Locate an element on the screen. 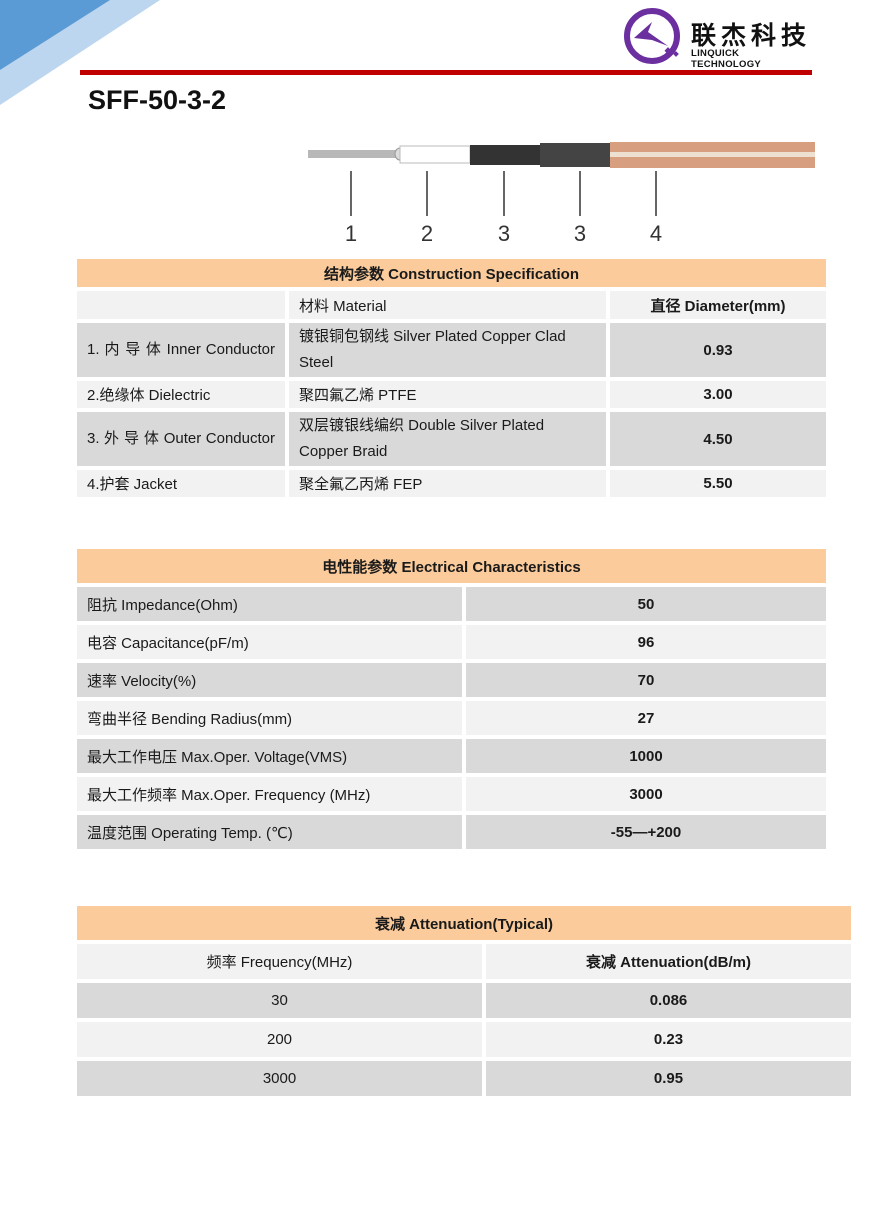 This screenshot has height=1219, width=895. table-row: 电容 Capacitance(pF/m) 96 is located at coordinates (451, 642).